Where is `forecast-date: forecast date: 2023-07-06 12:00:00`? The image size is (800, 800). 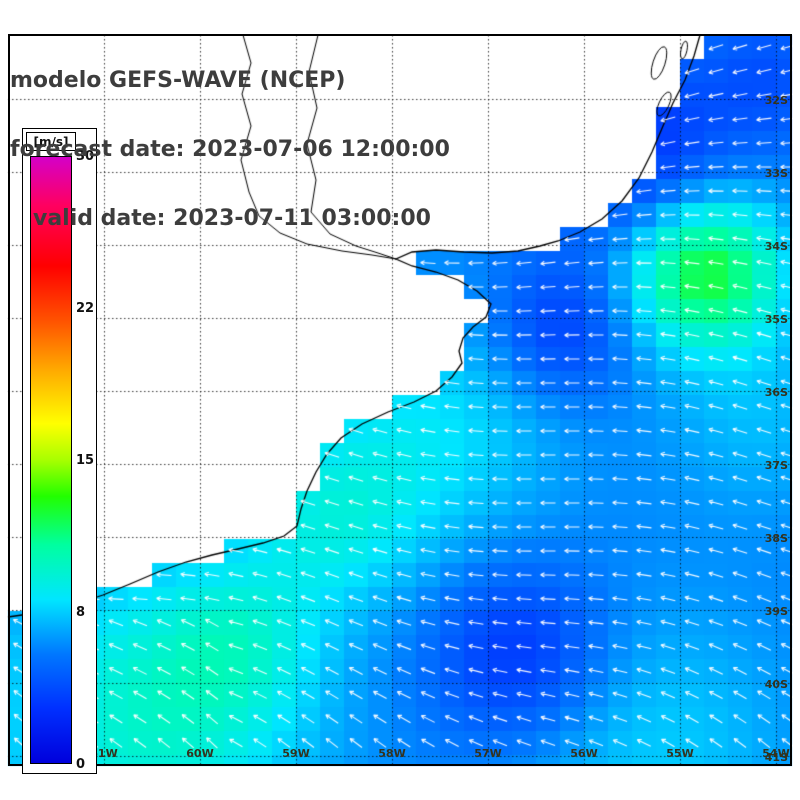
forecast-date: forecast date: 2023-07-06 12:00:00 is located at coordinates (230, 149).